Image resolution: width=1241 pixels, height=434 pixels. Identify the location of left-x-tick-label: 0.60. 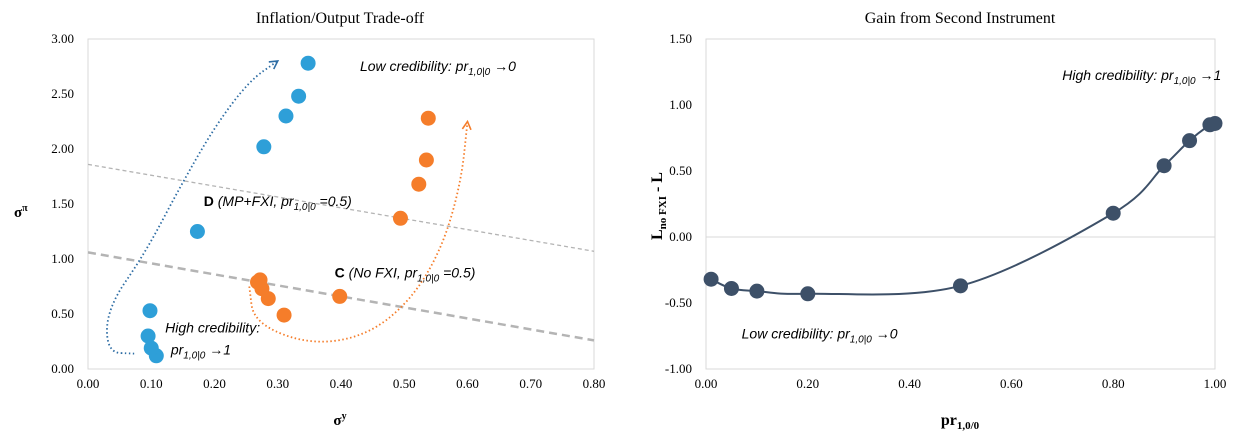
(467, 383).